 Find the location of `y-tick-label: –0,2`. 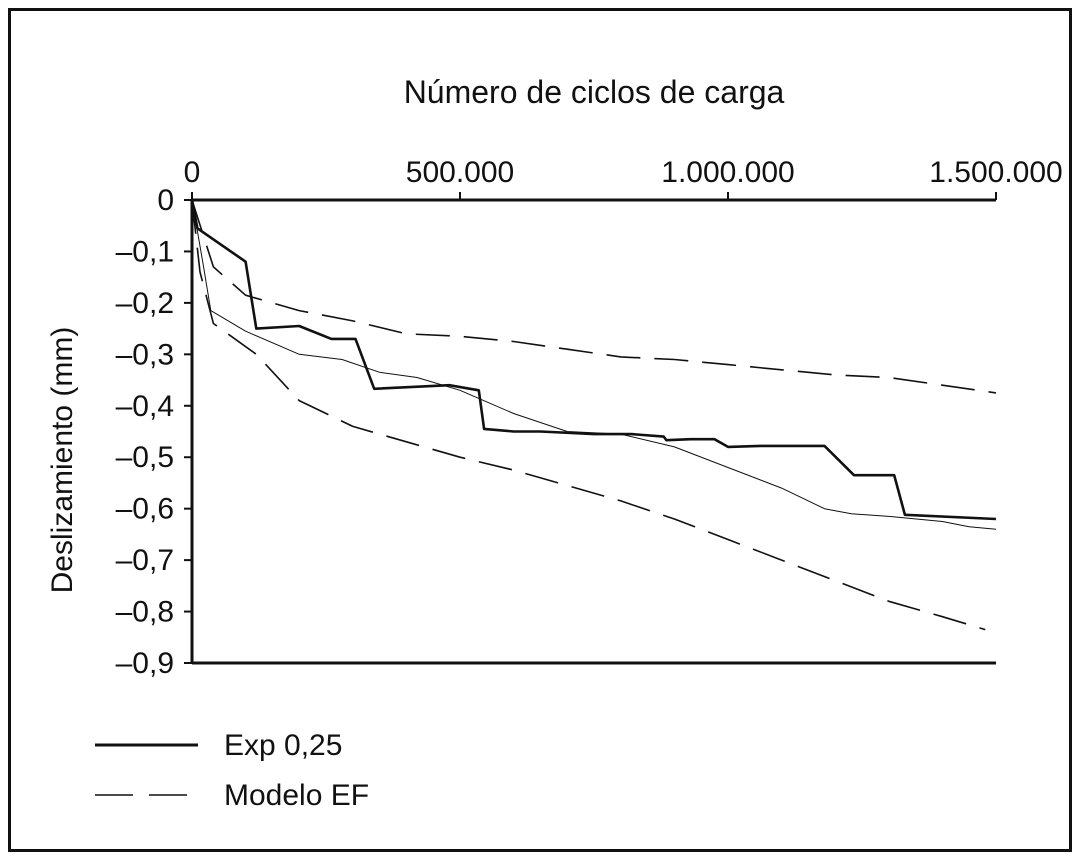

y-tick-label: –0,2 is located at coordinates (145, 303).